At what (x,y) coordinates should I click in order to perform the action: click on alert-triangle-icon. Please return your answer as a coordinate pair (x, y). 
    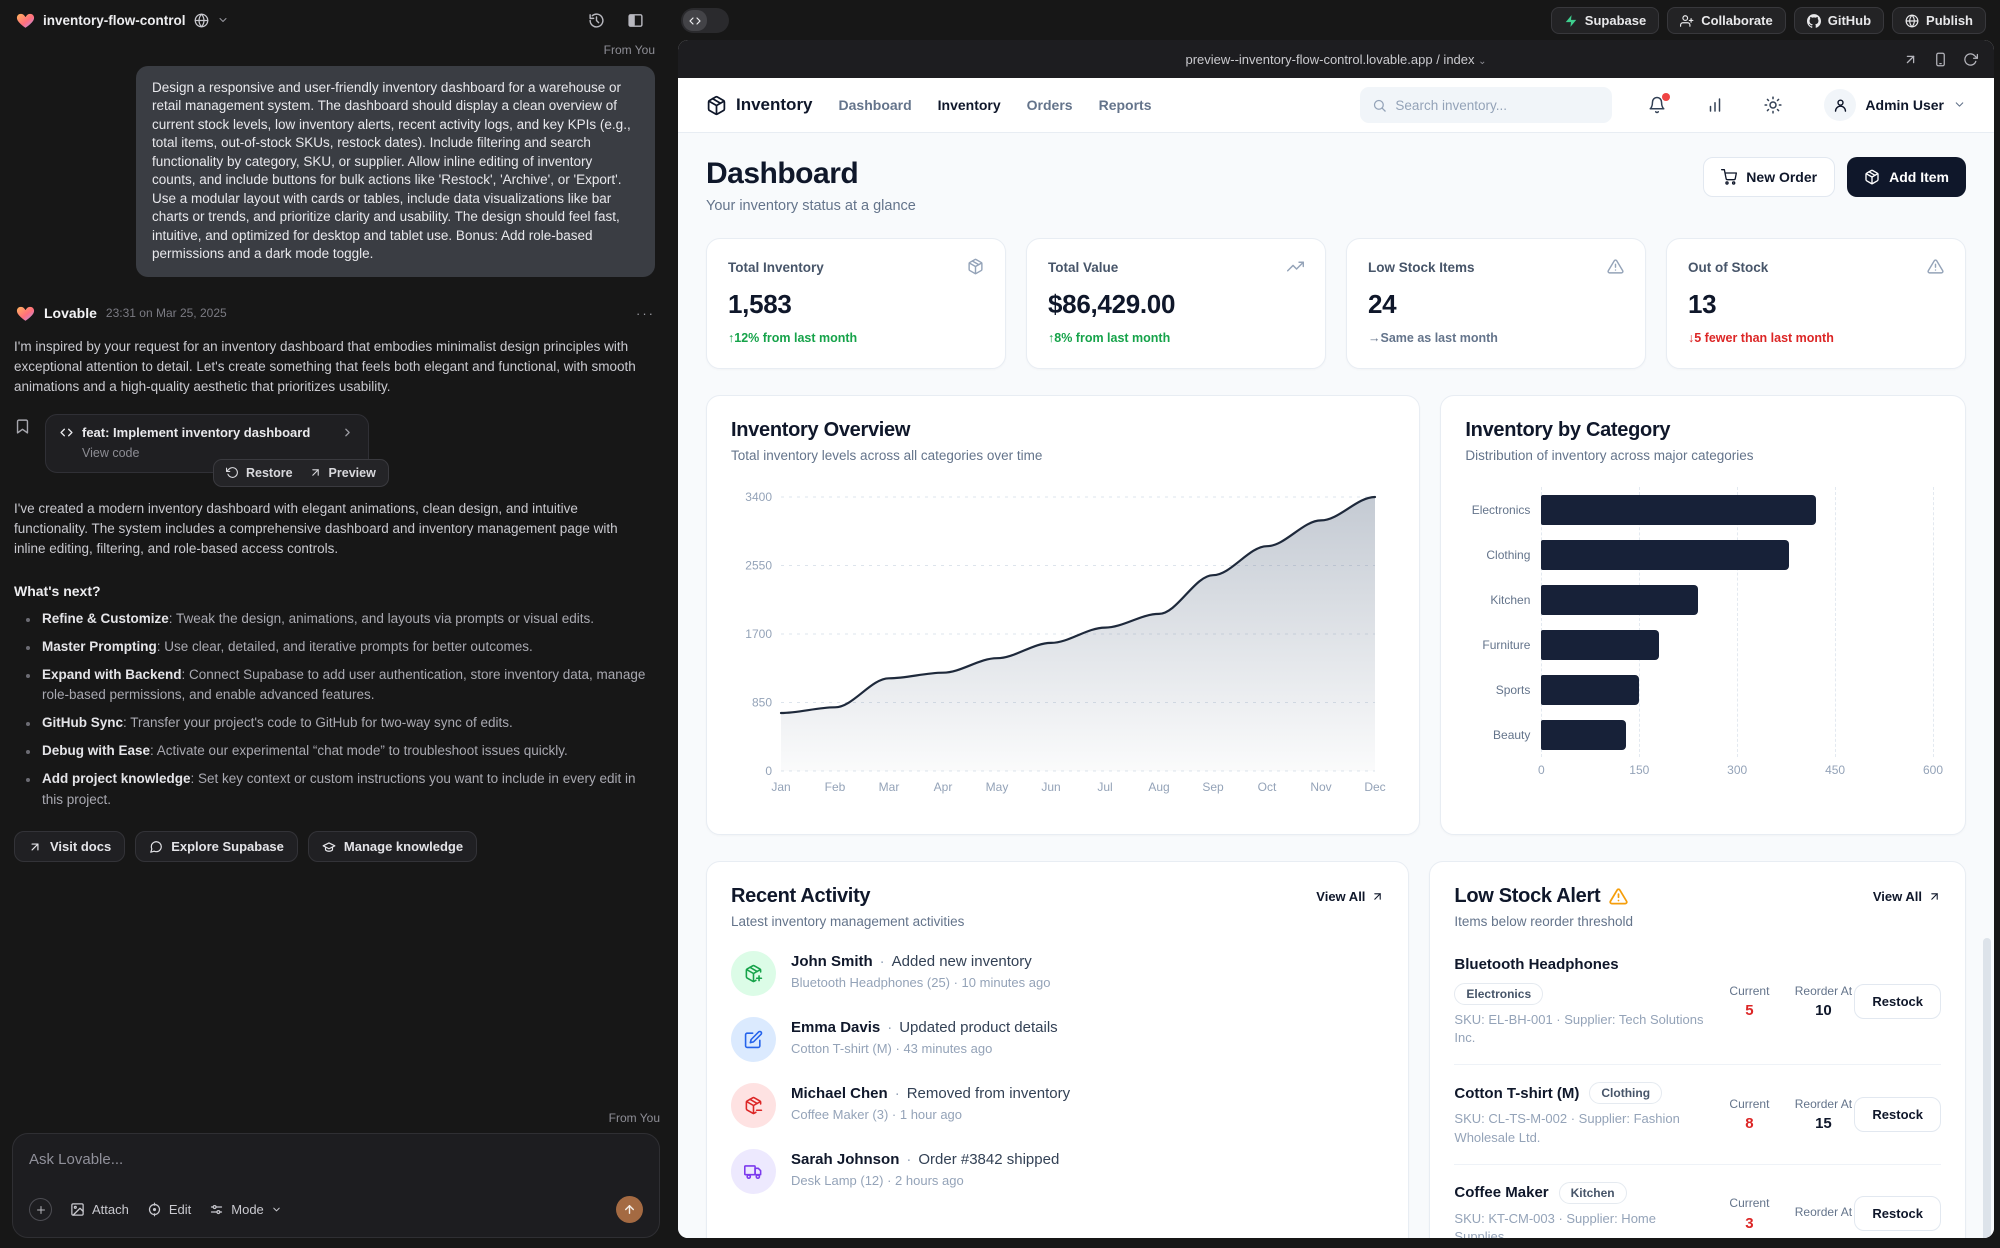
    Looking at the image, I should click on (1618, 896).